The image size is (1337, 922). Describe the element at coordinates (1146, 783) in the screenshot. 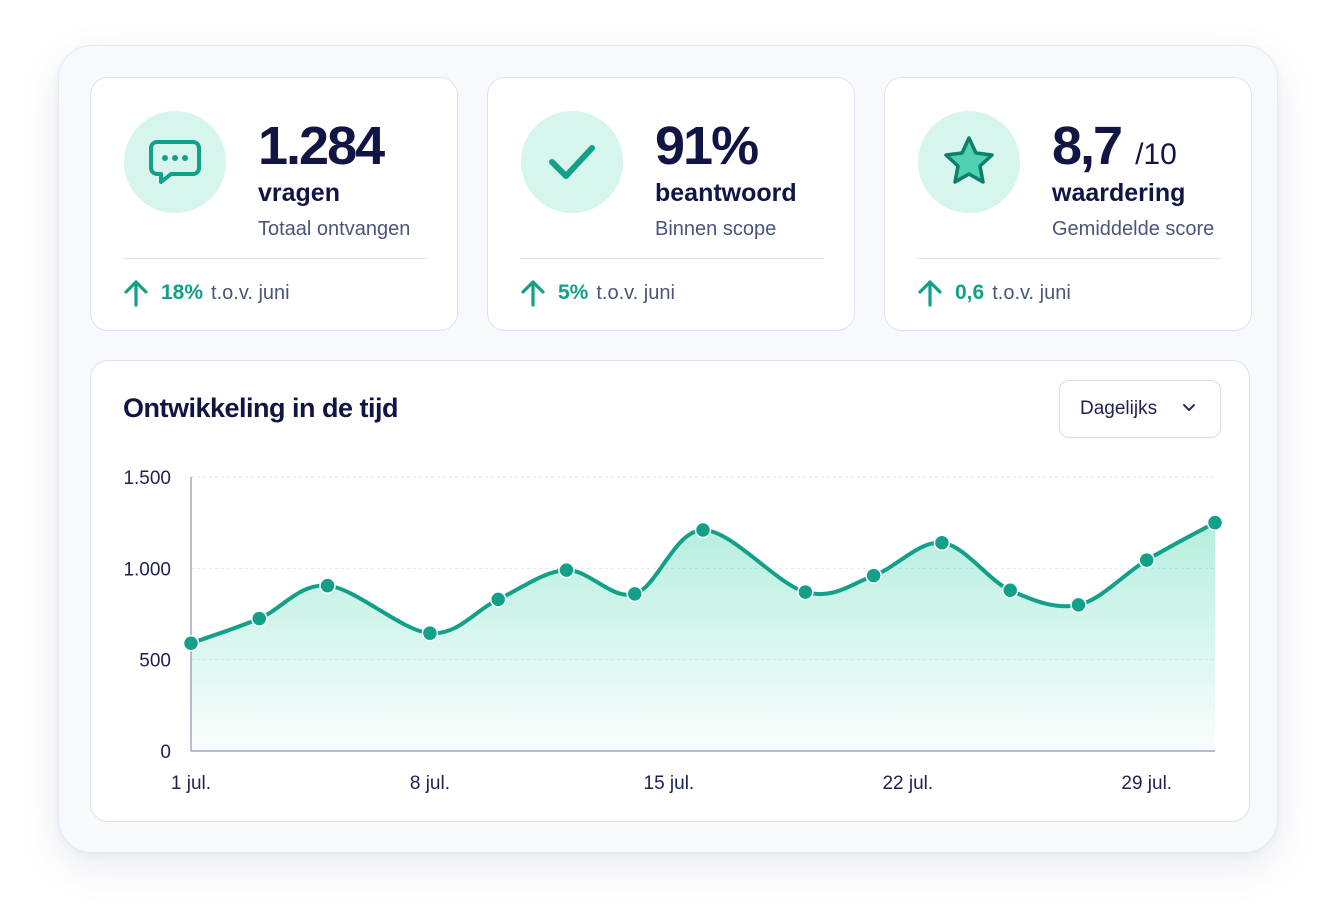

I see `x-tick-label: 29 jul.` at that location.